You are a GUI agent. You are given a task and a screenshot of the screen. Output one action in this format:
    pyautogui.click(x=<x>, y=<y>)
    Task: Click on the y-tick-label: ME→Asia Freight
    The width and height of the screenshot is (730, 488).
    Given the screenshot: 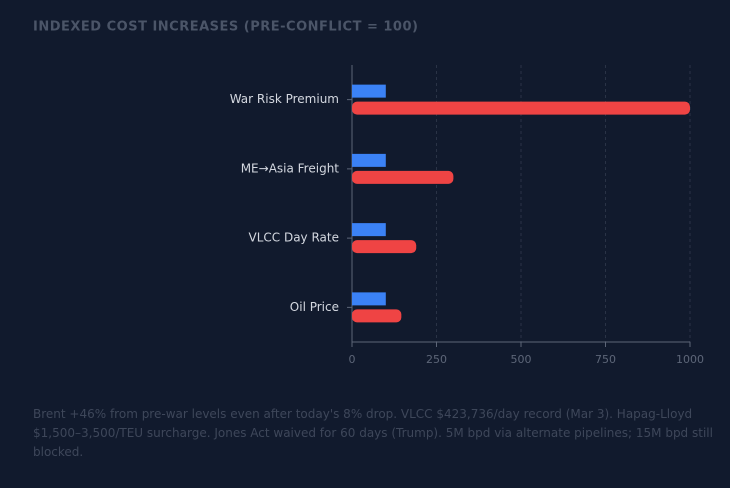 What is the action you would take?
    pyautogui.click(x=290, y=168)
    